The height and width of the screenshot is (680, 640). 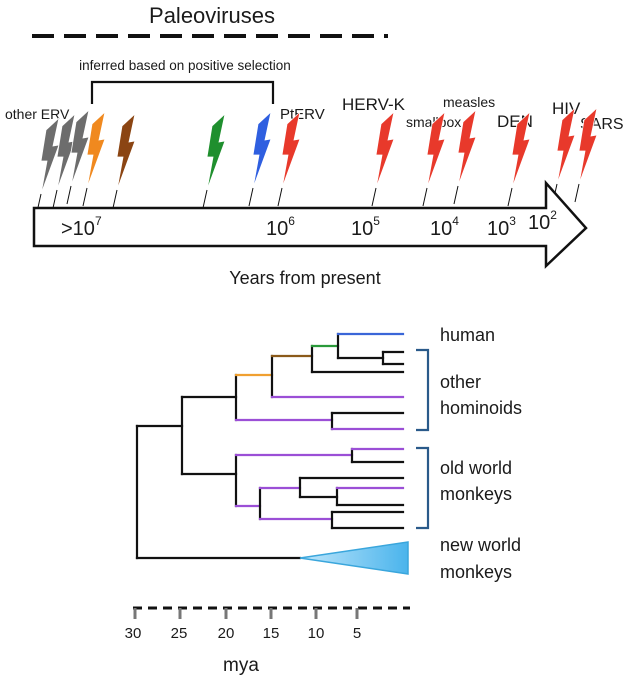 What do you see at coordinates (476, 468) in the screenshot?
I see `clade-label-owm-line1: old world` at bounding box center [476, 468].